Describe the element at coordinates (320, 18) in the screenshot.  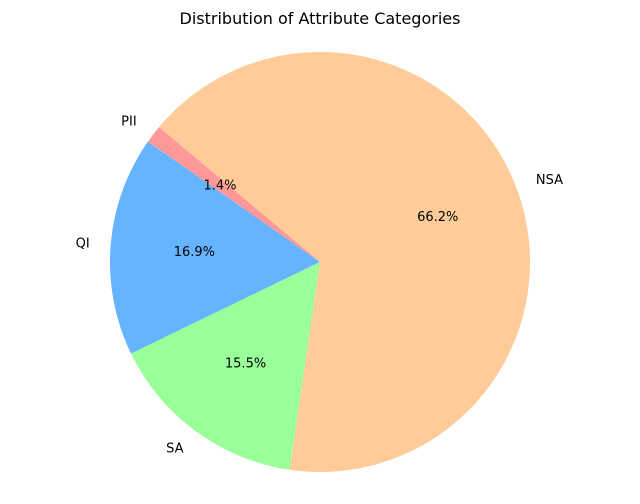
I see `chart-title: Distribution of Attribute Categories` at that location.